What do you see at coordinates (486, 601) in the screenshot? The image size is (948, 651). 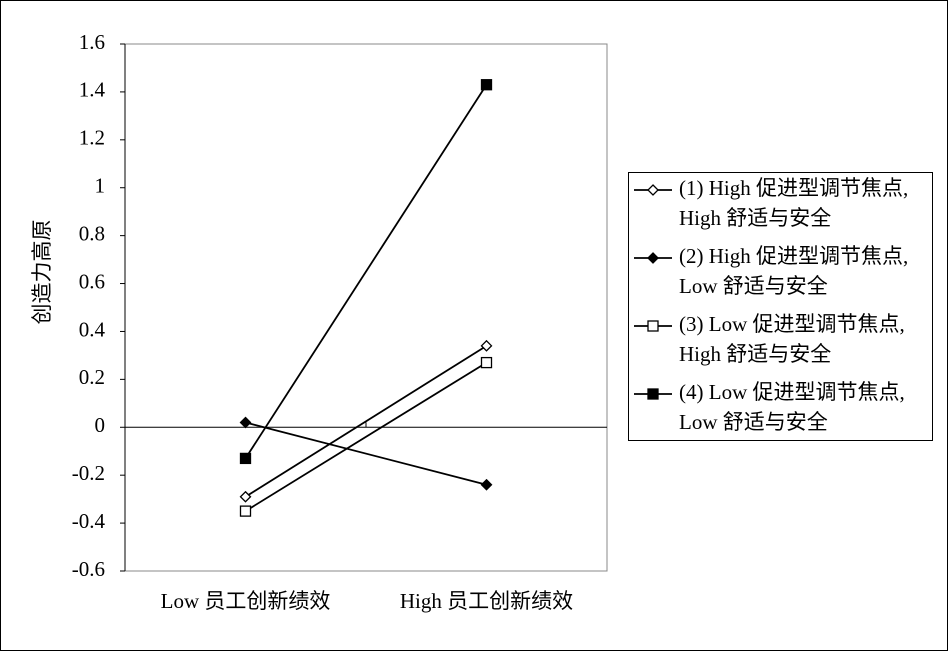 I see `x-tick-label: High 员工创新绩效` at bounding box center [486, 601].